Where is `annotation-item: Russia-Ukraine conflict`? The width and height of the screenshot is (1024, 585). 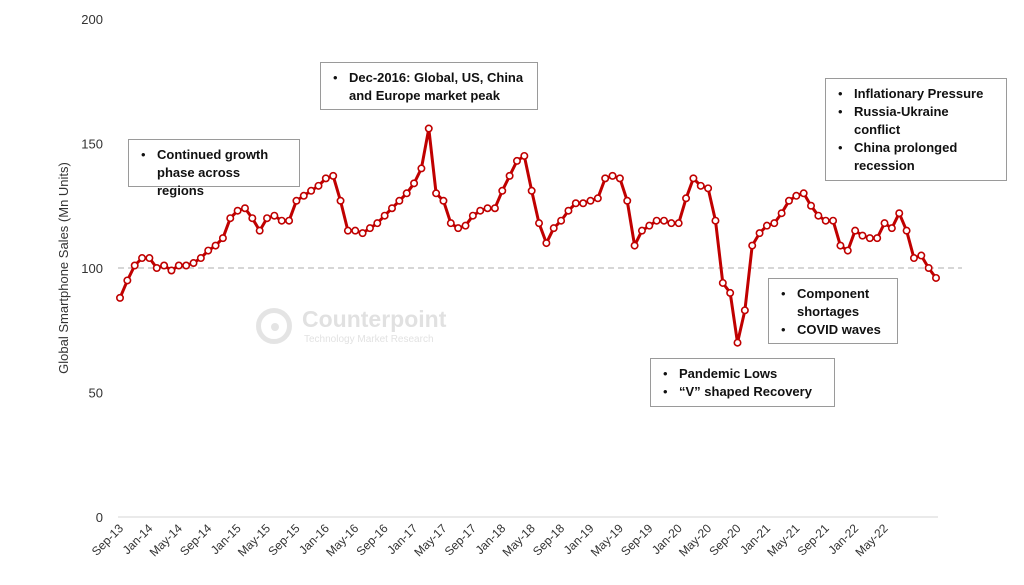 annotation-item: Russia-Ukraine conflict is located at coordinates (916, 121).